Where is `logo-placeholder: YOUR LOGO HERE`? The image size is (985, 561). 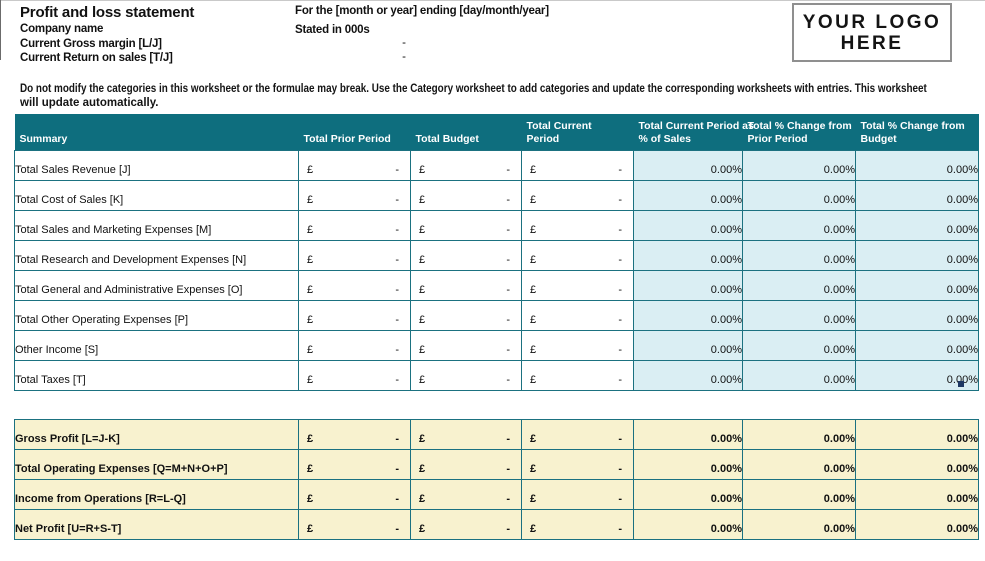 logo-placeholder: YOUR LOGO HERE is located at coordinates (872, 32).